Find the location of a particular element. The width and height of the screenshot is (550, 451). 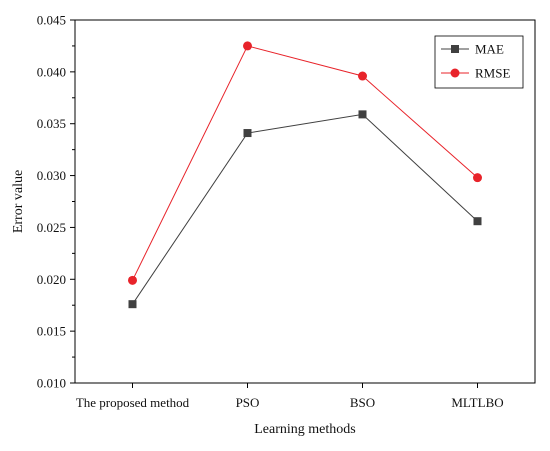

legend-label-mae: MAE is located at coordinates (489, 49).